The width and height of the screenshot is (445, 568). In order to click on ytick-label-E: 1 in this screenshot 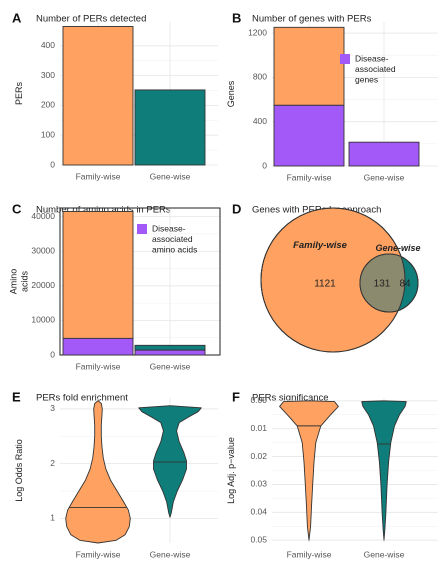, I will do `click(52, 518)`.